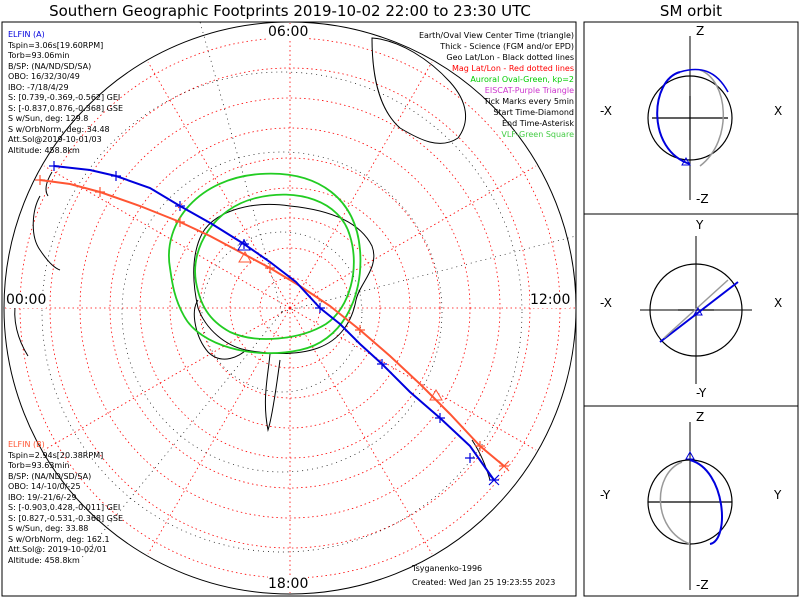  What do you see at coordinates (606, 303) in the screenshot?
I see `panel2-left-label: -X` at bounding box center [606, 303].